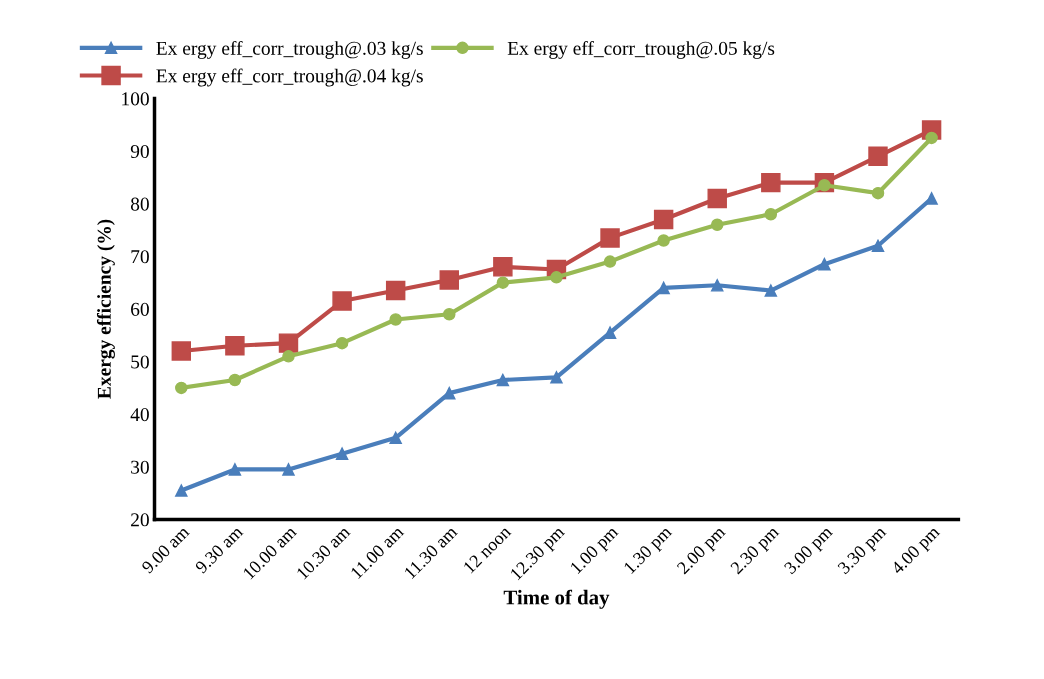 Image resolution: width=1044 pixels, height=679 pixels. Describe the element at coordinates (809, 551) in the screenshot. I see `x-tick-label: 3.00 pm` at that location.